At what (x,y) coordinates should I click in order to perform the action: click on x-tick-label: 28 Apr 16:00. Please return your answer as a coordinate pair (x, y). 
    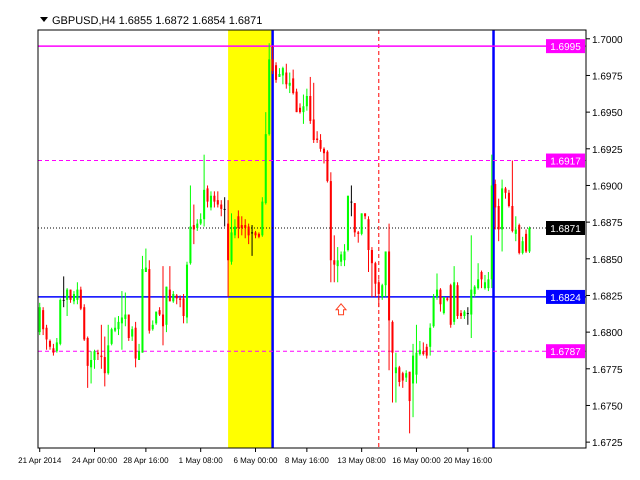
    Looking at the image, I should click on (146, 460).